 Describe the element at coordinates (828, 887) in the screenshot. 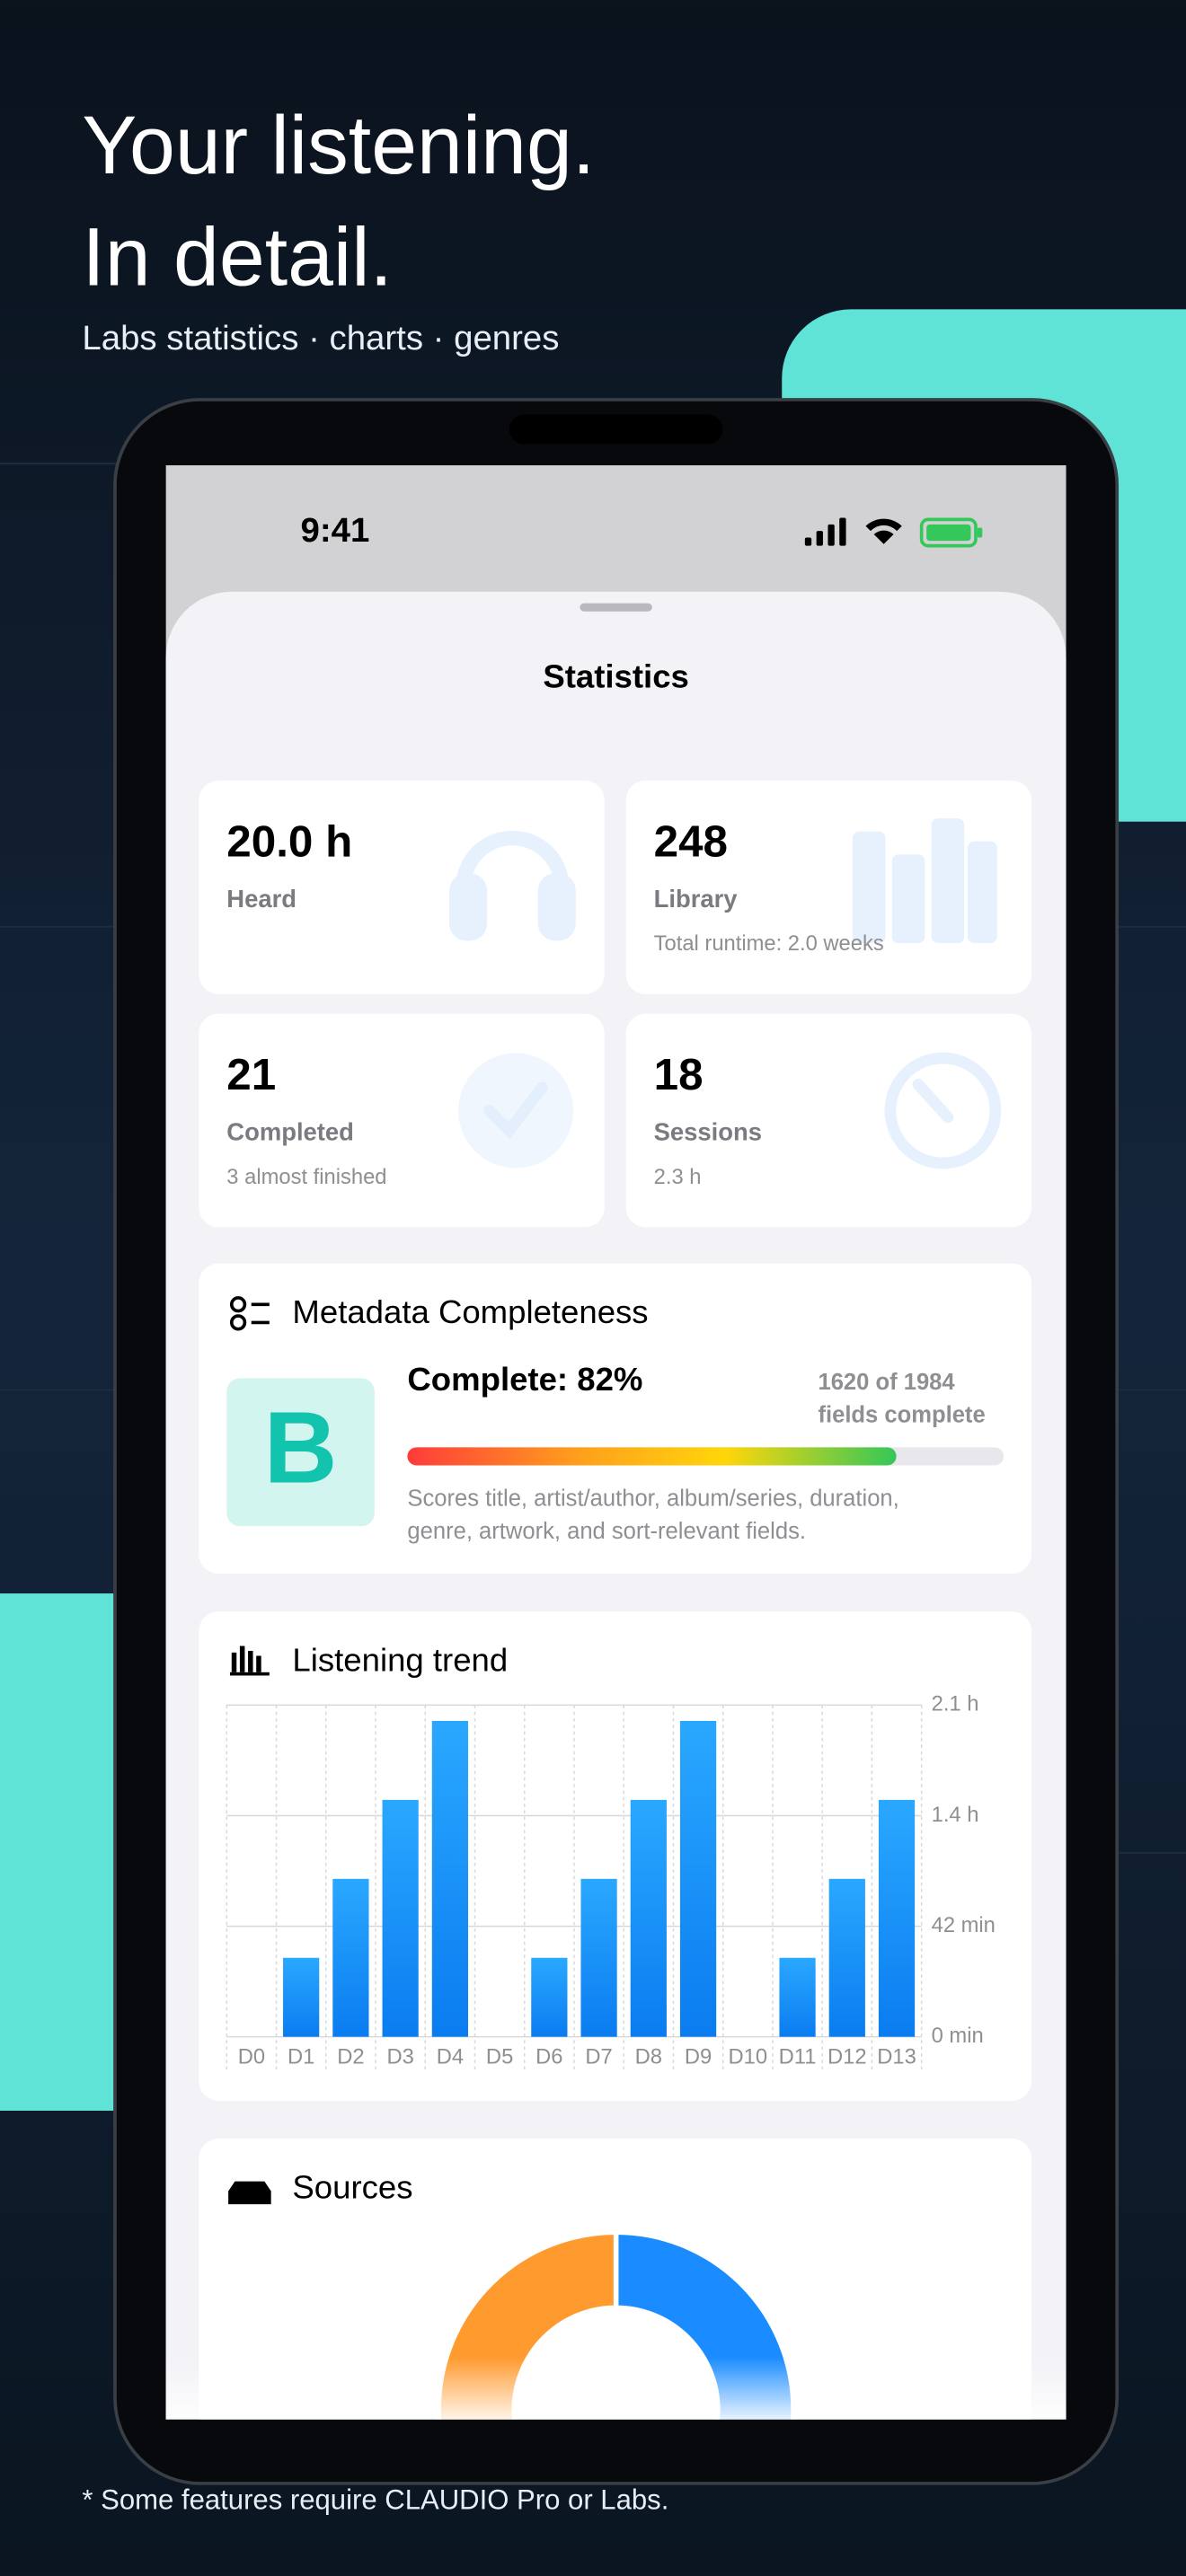

I see `stat-card: 248 Library Total runtime: 2.0 weeks` at that location.